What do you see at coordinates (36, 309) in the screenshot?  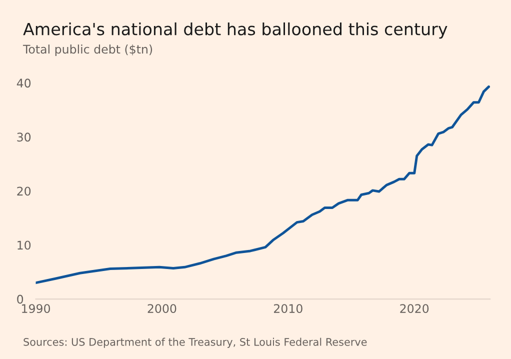 I see `x-tick-label: 1990` at bounding box center [36, 309].